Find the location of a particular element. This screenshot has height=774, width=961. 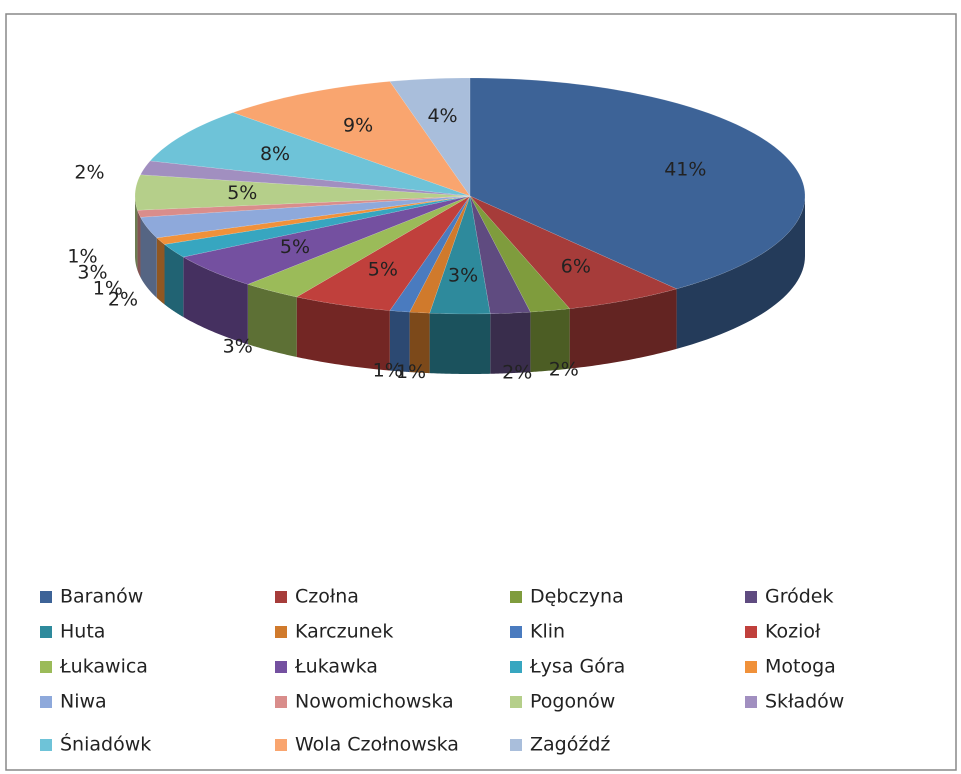

legend-label: Kozioł is located at coordinates (793, 632).